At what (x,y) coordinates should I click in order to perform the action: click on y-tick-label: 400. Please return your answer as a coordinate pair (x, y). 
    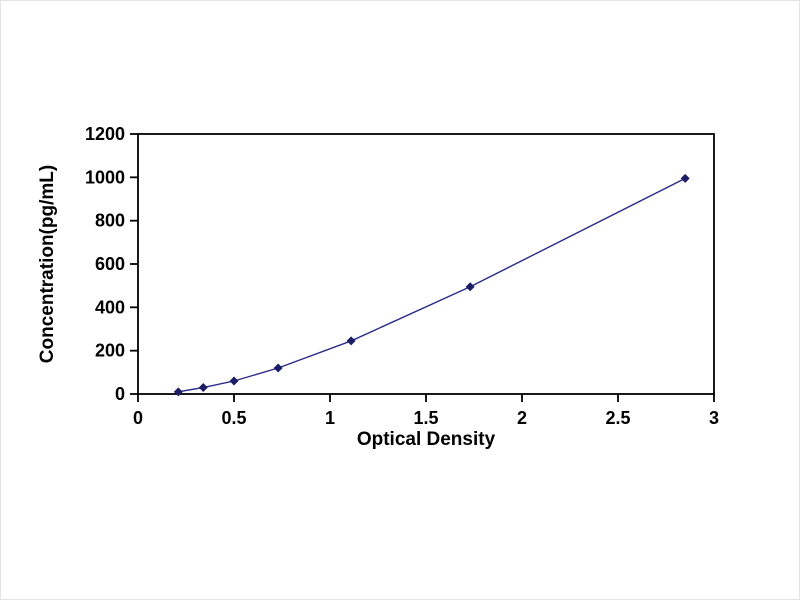
    Looking at the image, I should click on (110, 307).